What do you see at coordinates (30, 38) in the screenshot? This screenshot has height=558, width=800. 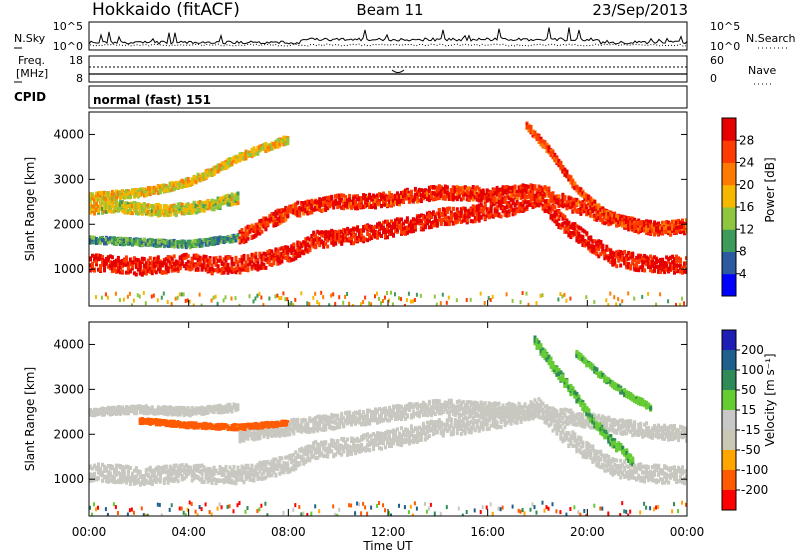 I see `noise-sky-label: N.Sky` at bounding box center [30, 38].